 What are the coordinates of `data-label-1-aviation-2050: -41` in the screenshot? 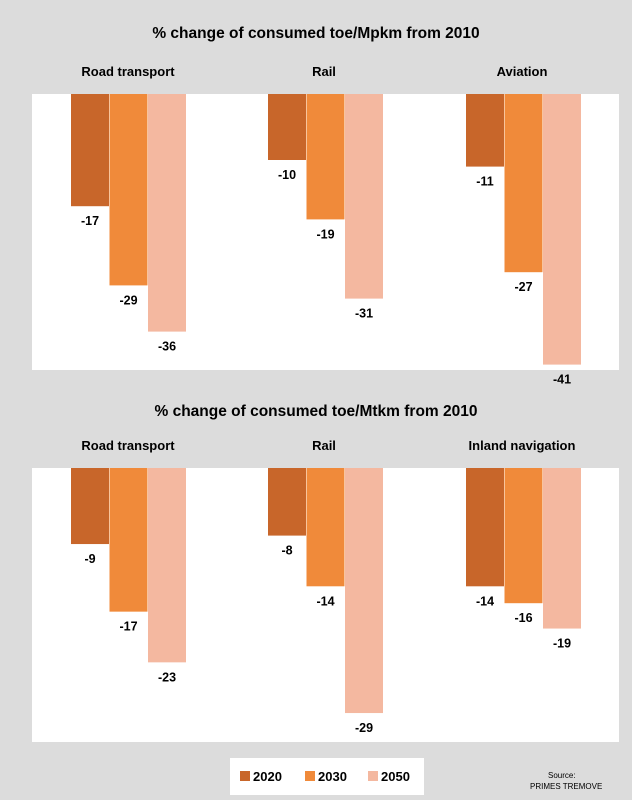 It's located at (562, 380).